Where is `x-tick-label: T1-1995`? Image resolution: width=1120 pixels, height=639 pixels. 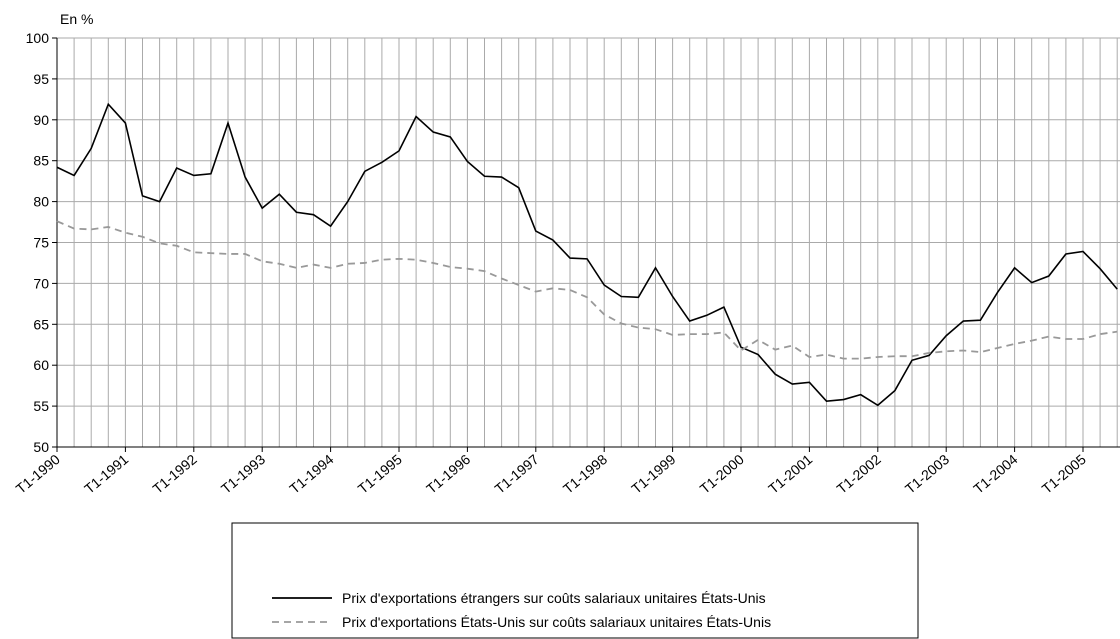 x-tick-label: T1-1995 is located at coordinates (380, 474).